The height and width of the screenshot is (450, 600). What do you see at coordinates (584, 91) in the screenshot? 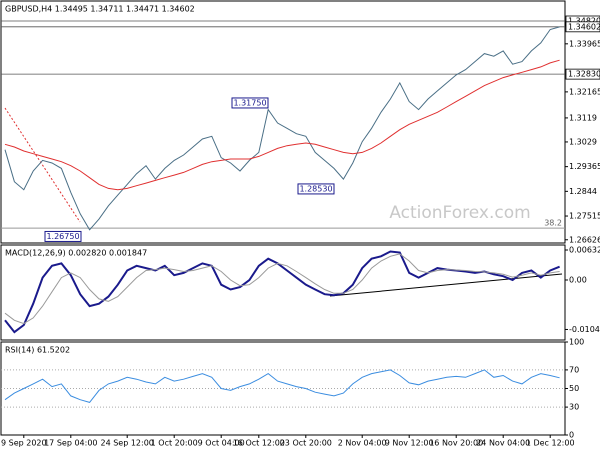
I see `y-tick-label: 1.32165` at bounding box center [584, 91].